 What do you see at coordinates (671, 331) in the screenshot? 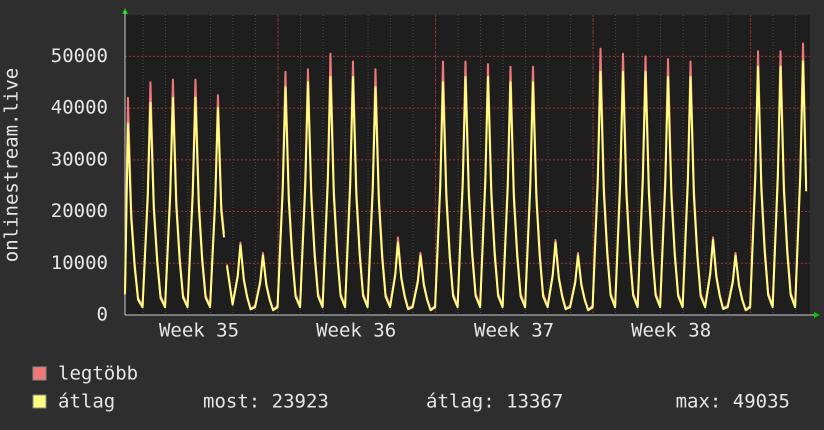
I see `x-tick-label: Week 38` at bounding box center [671, 331].